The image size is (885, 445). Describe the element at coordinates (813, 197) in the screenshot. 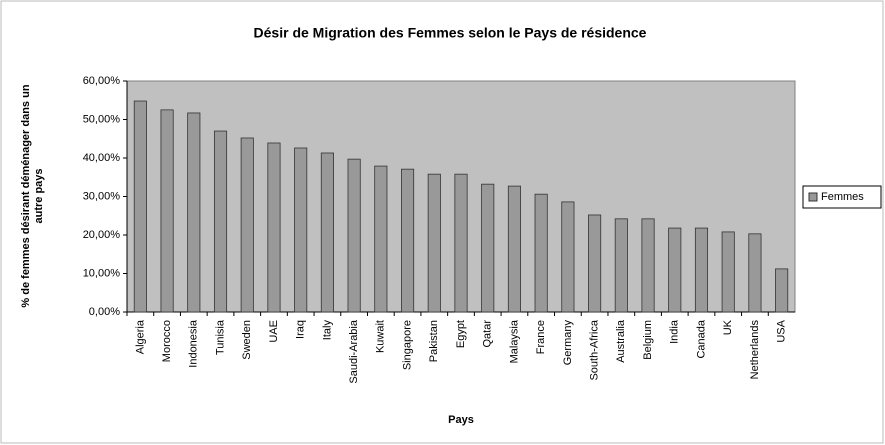

I see `legend-swatch` at that location.